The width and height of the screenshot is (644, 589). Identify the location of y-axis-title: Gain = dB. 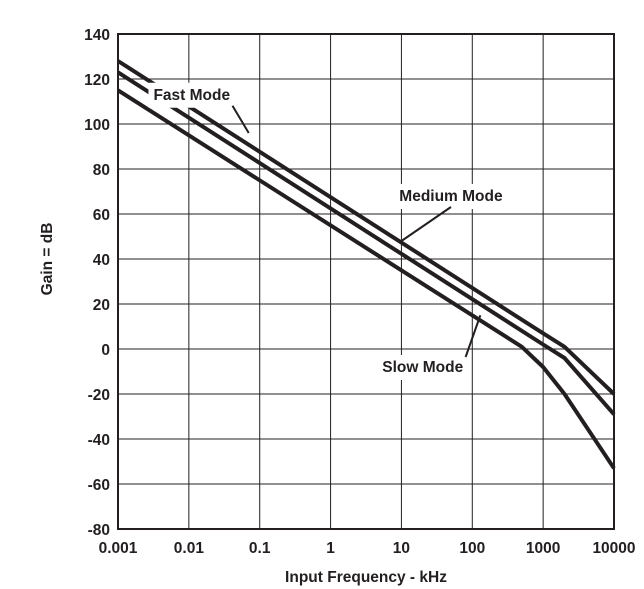
(47, 259).